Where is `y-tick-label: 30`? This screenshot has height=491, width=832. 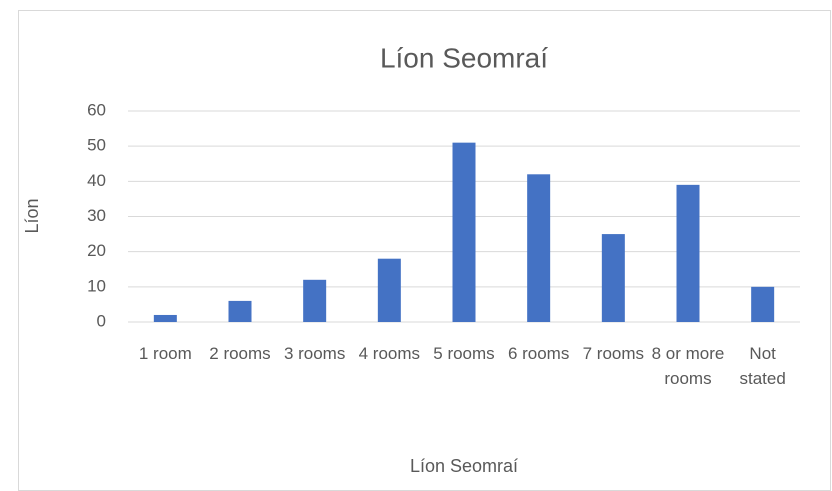
y-tick-label: 30 is located at coordinates (96, 215).